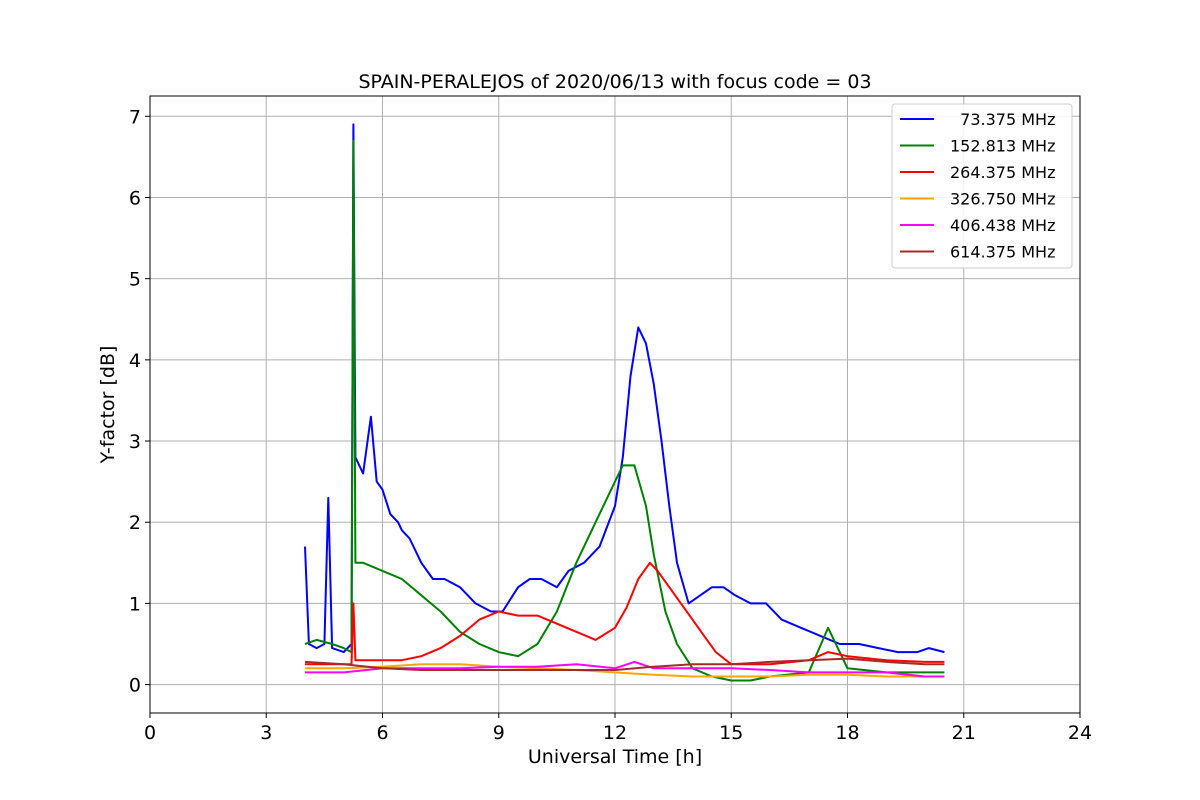 Image resolution: width=1200 pixels, height=800 pixels. I want to click on legend-label: 73.375 MHz, so click(1002, 119).